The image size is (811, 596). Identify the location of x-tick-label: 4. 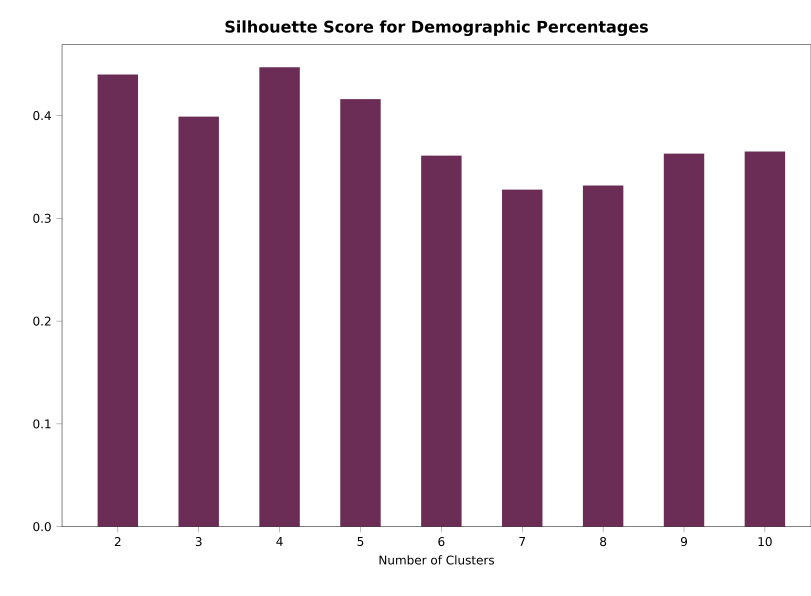
(279, 541).